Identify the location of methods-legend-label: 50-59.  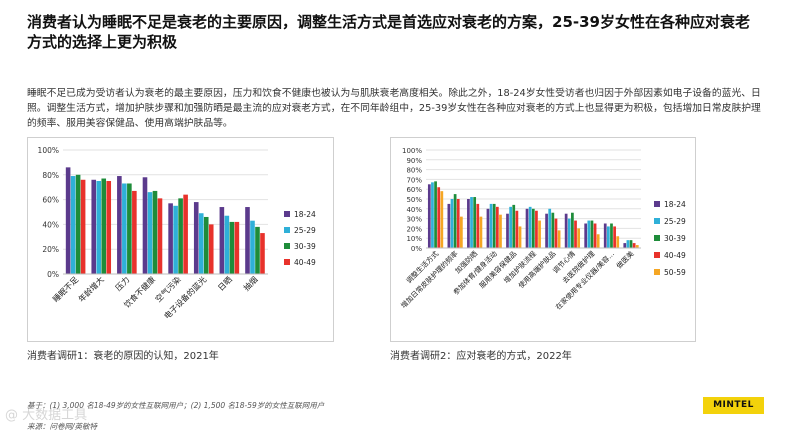
(675, 272).